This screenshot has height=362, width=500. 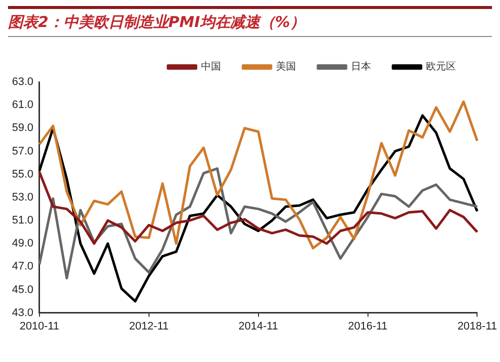 I want to click on y-tick-label: 57.0, so click(x=23, y=151).